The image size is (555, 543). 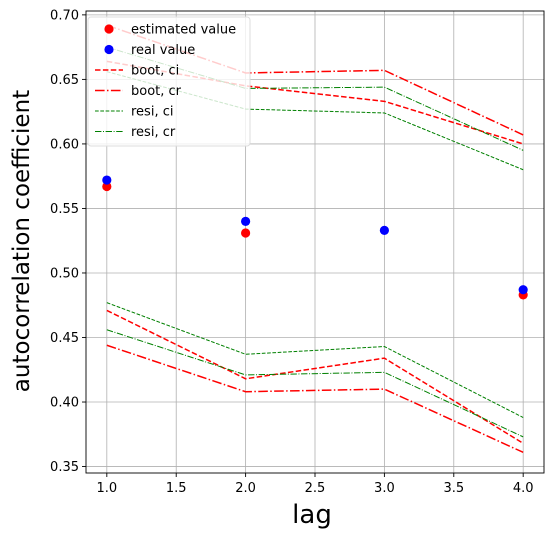 I want to click on legend-label-boot-ci: boot, ci, so click(x=155, y=71).